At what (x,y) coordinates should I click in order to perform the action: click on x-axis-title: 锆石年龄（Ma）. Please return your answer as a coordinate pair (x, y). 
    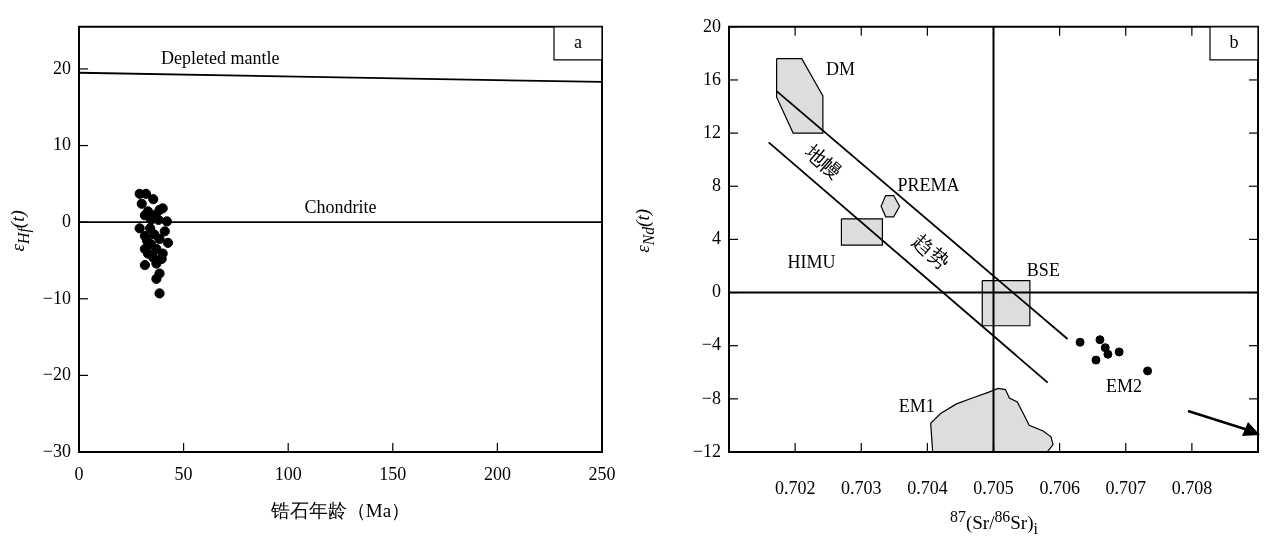
    Looking at the image, I should click on (340, 511).